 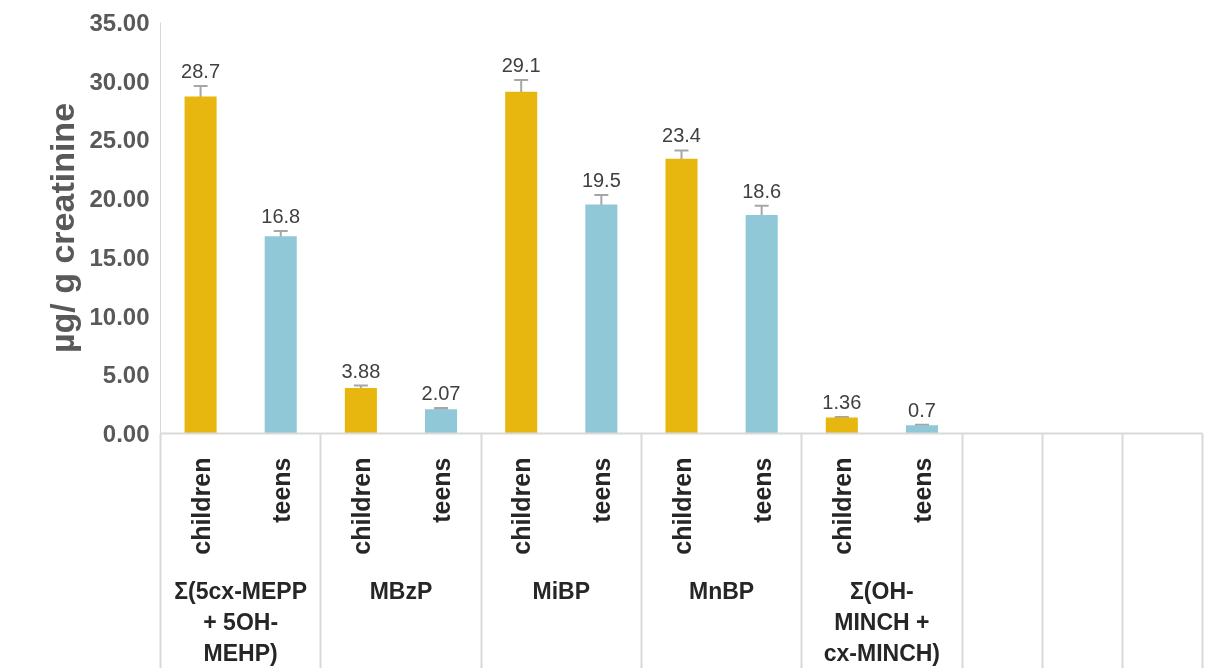 I want to click on data-label: 19.5, so click(x=601, y=180).